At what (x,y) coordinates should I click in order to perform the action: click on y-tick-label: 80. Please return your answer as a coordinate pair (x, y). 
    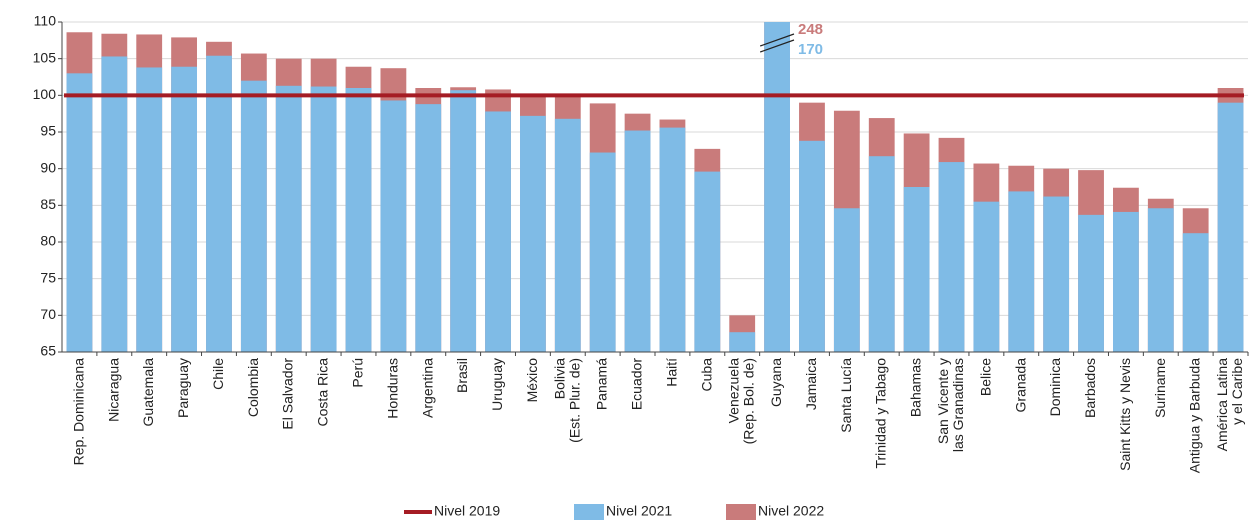
    Looking at the image, I should click on (48, 241).